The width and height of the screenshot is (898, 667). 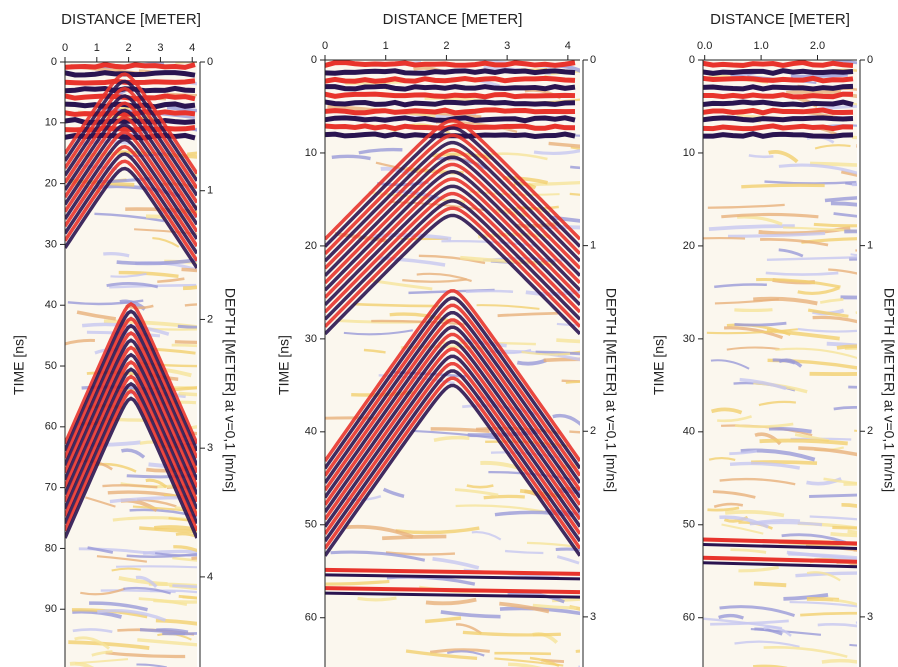 What do you see at coordinates (51, 548) in the screenshot?
I see `y-tick-label: 80` at bounding box center [51, 548].